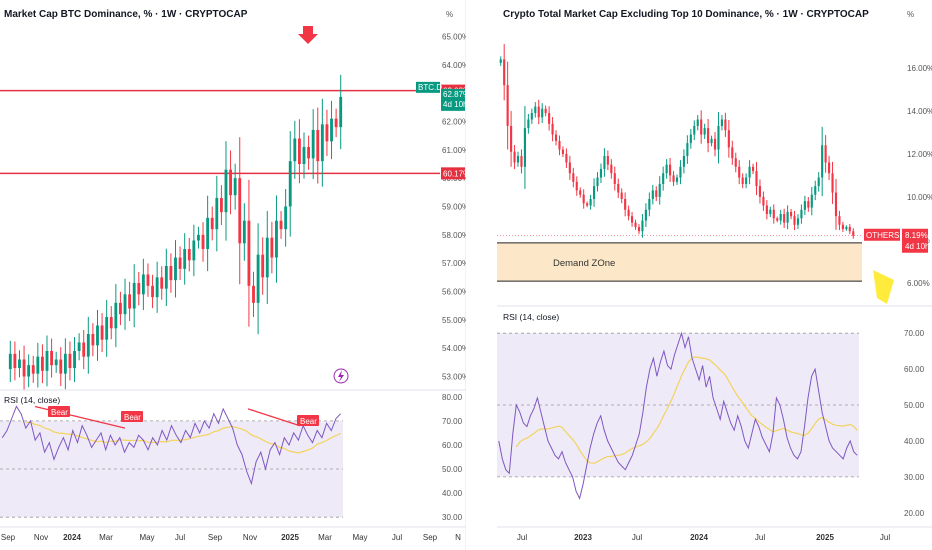  What do you see at coordinates (679, 262) in the screenshot?
I see `demand-zone` at bounding box center [679, 262].